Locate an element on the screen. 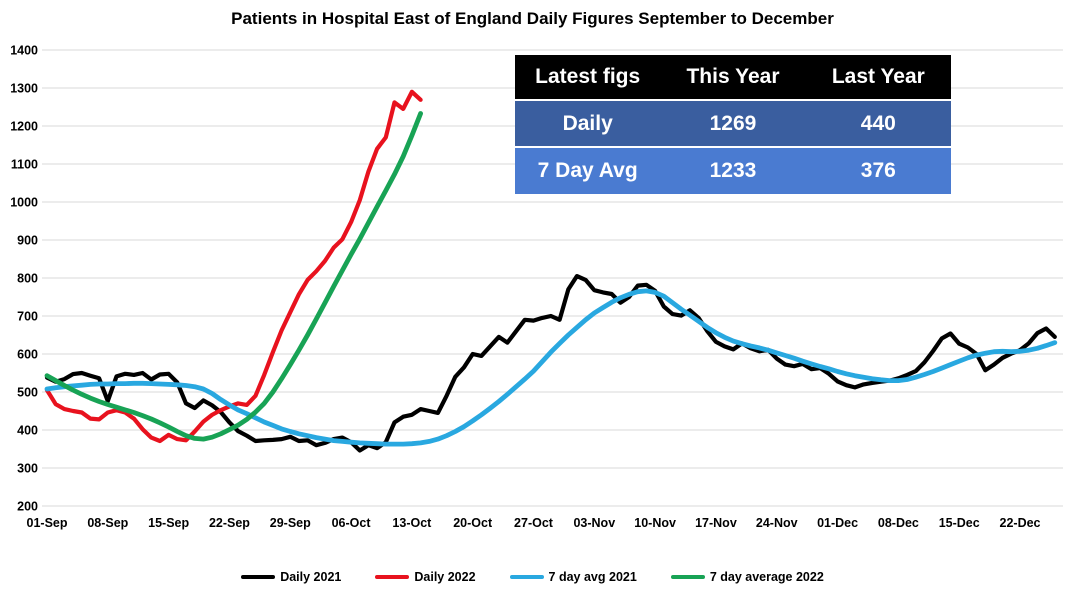  x-tick-label: 15-Dec is located at coordinates (959, 523).